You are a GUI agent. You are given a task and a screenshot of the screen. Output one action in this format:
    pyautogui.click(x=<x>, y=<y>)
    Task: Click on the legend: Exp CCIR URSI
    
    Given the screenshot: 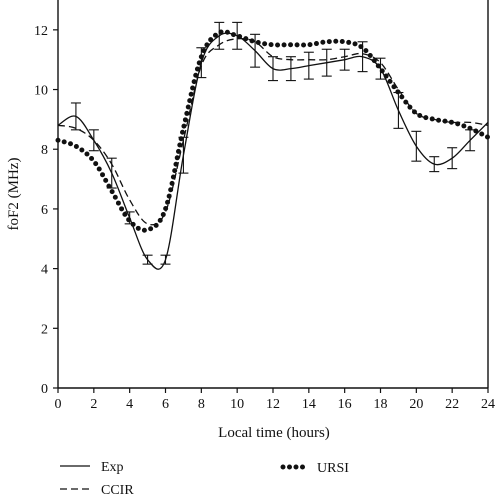 What is the action you would take?
    pyautogui.click(x=204, y=479)
    